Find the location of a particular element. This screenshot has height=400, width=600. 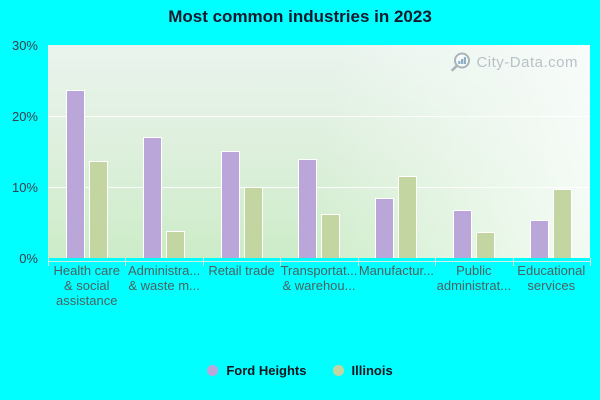

city-data-watermark: City-Data.com is located at coordinates (514, 62).